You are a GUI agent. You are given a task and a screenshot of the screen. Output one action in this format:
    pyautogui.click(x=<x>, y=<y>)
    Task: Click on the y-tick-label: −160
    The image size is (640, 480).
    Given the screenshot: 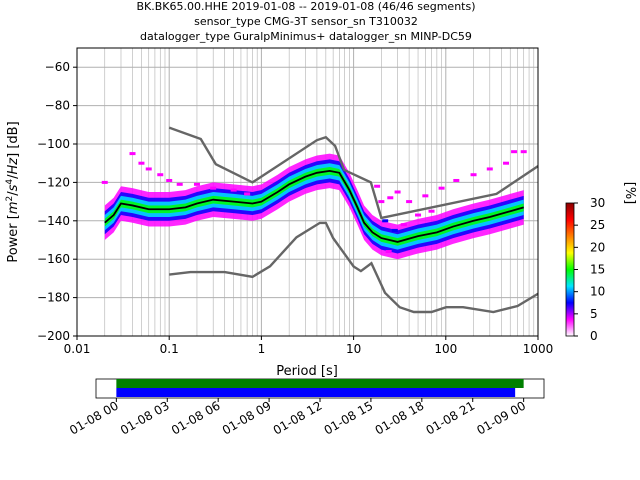 What is the action you would take?
    pyautogui.click(x=53, y=259)
    